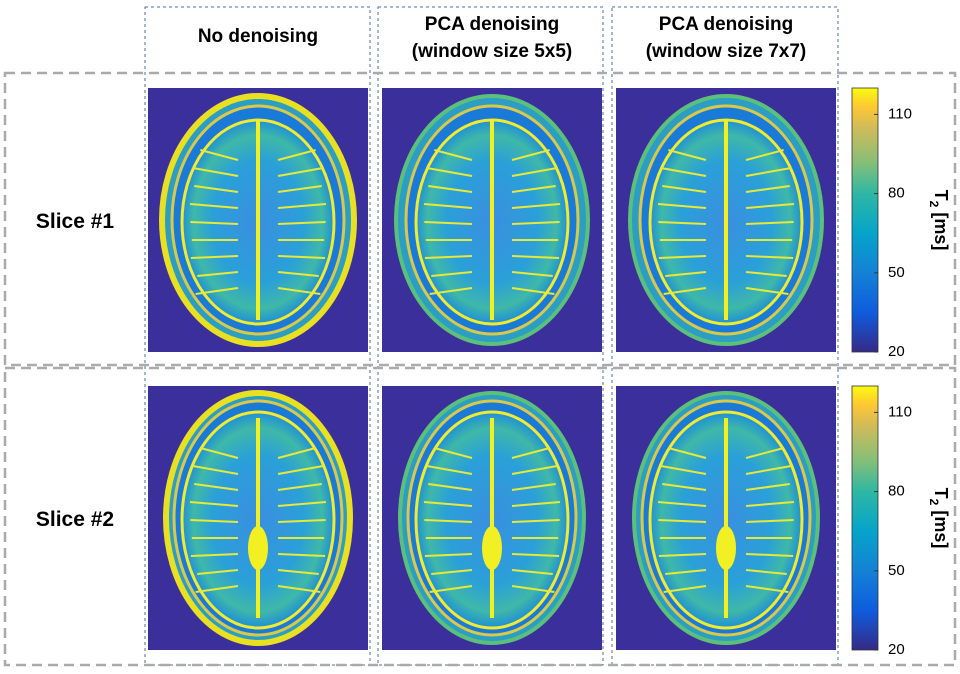 The width and height of the screenshot is (960, 674). What do you see at coordinates (492, 51) in the screenshot?
I see `column-header: (window size 5x5)` at bounding box center [492, 51].